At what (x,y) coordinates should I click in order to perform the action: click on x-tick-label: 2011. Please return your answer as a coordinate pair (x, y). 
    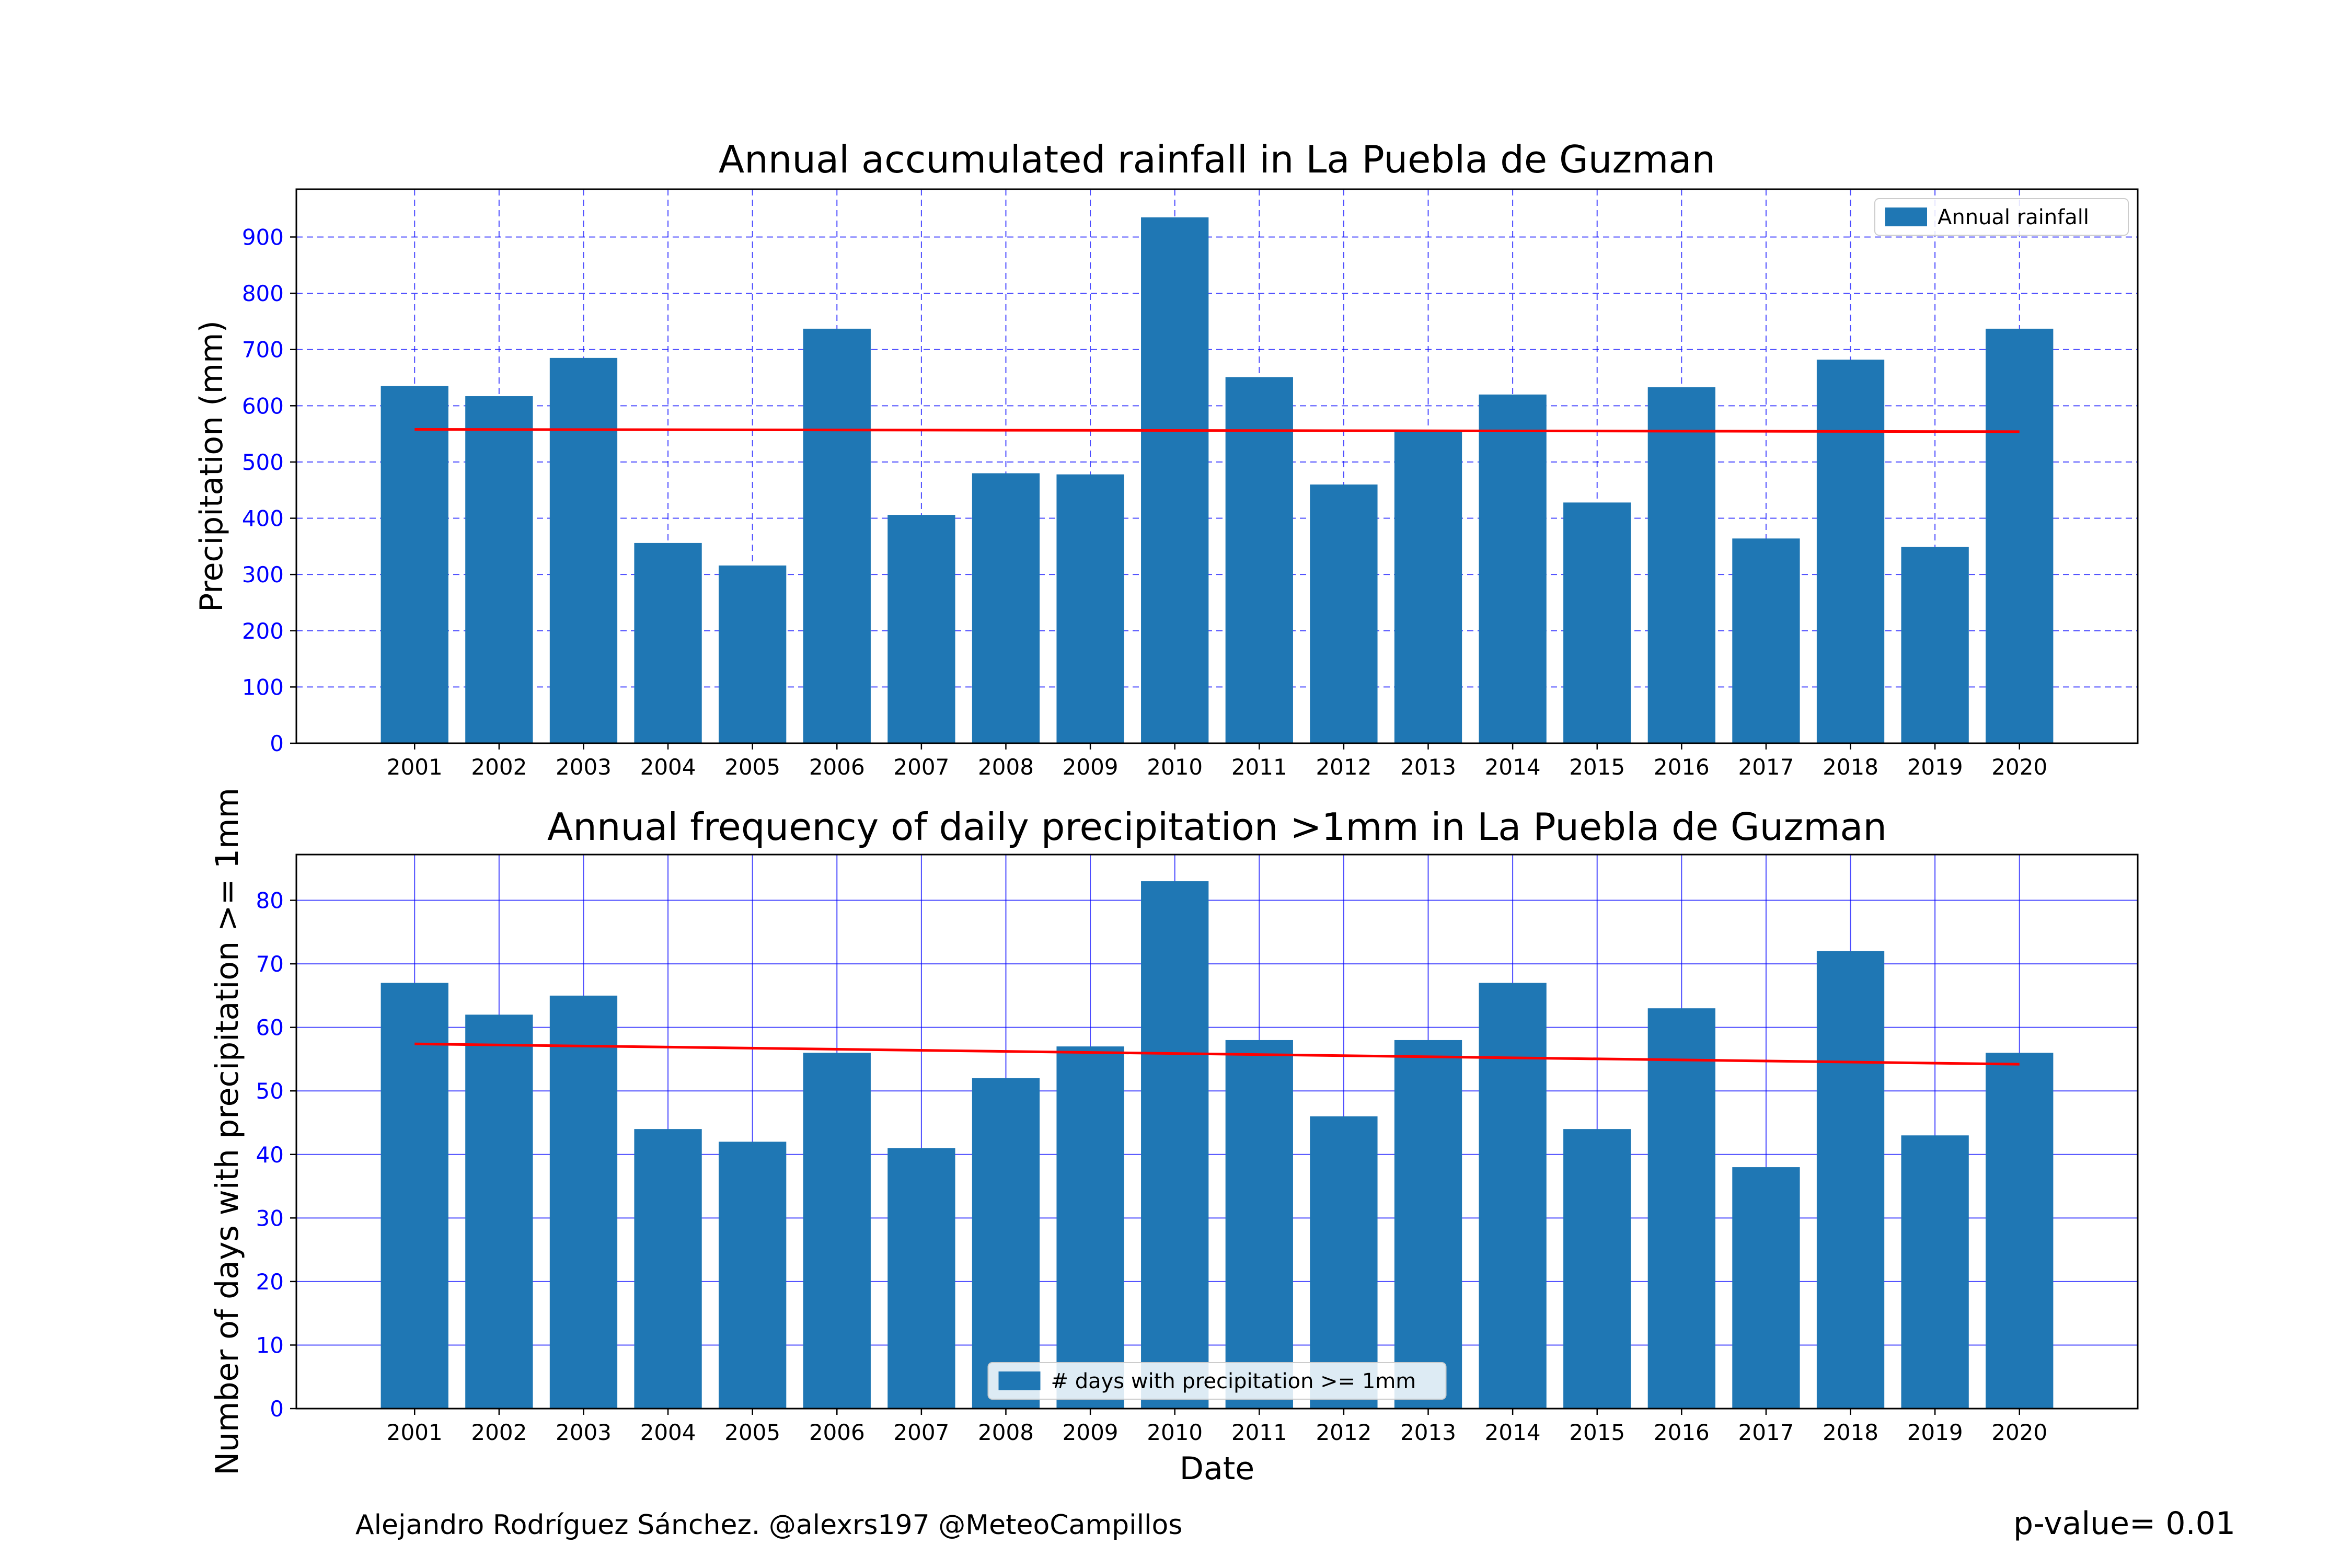
    Looking at the image, I should click on (1259, 767).